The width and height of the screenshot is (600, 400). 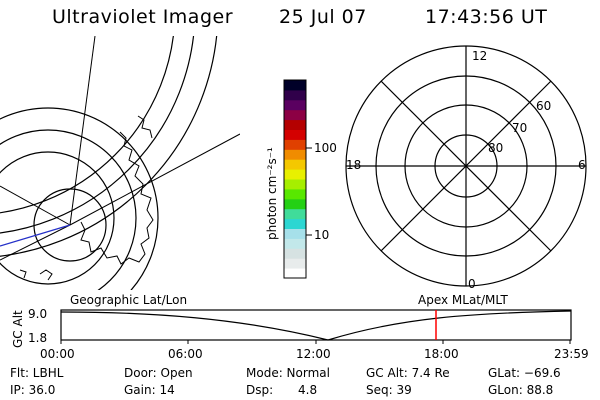 I want to click on filter-readout: Flt: LBHL, so click(x=37, y=373).